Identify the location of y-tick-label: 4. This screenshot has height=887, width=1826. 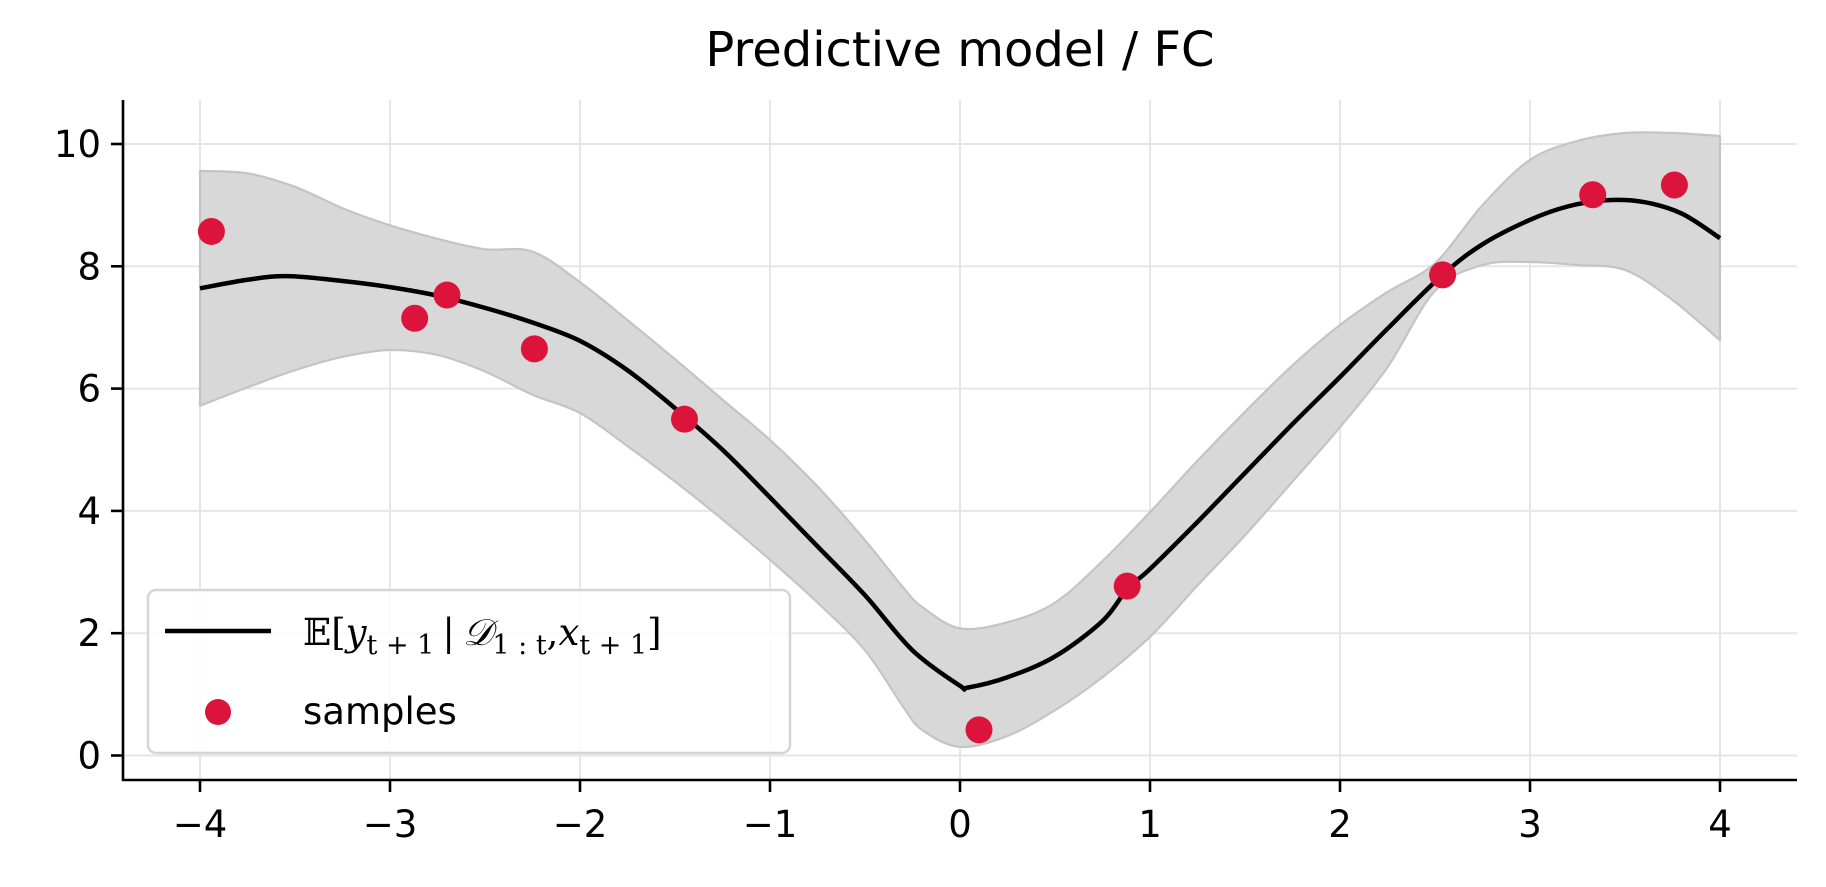
(89, 511).